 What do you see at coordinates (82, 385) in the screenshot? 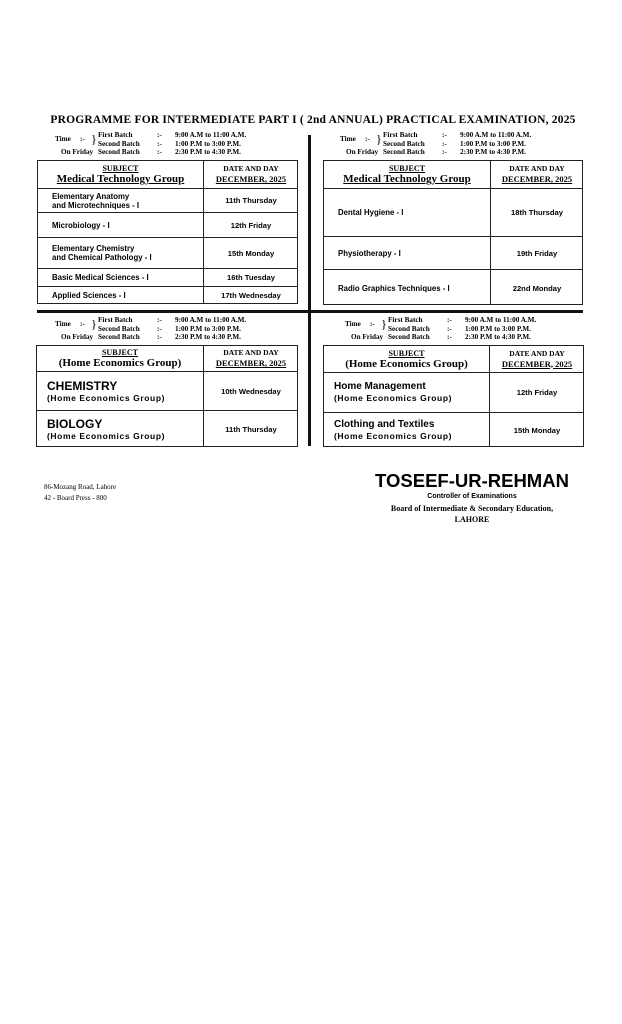
I see `subject-line: CHEMISTRY` at bounding box center [82, 385].